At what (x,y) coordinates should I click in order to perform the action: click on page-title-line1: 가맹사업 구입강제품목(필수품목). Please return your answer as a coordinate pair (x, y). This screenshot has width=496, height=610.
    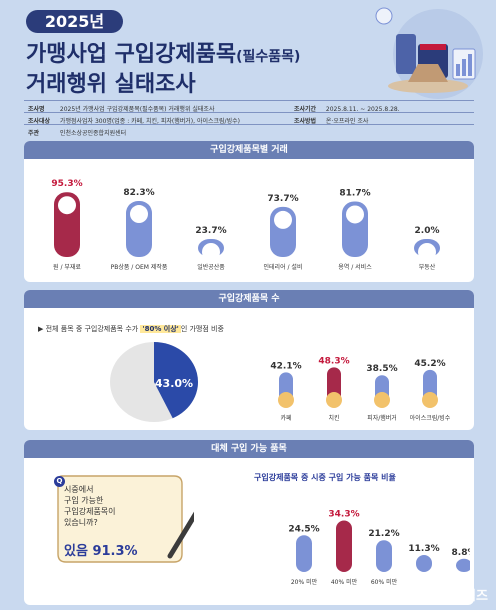
    Looking at the image, I should click on (163, 52).